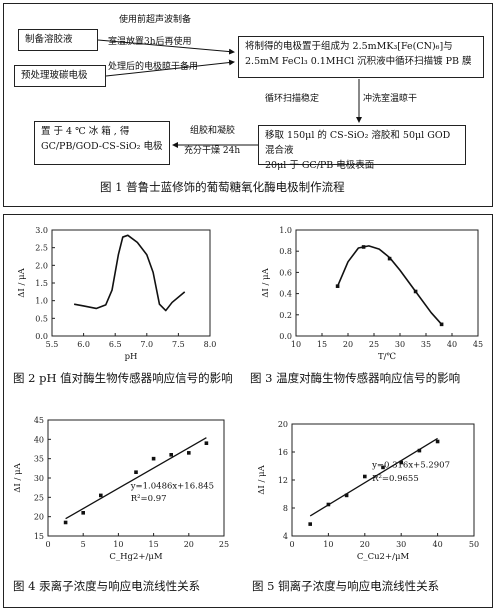  Describe the element at coordinates (102, 146) in the screenshot. I see `store-line2: GC/PB/GOD-CS-SiO₂ 电极` at that location.